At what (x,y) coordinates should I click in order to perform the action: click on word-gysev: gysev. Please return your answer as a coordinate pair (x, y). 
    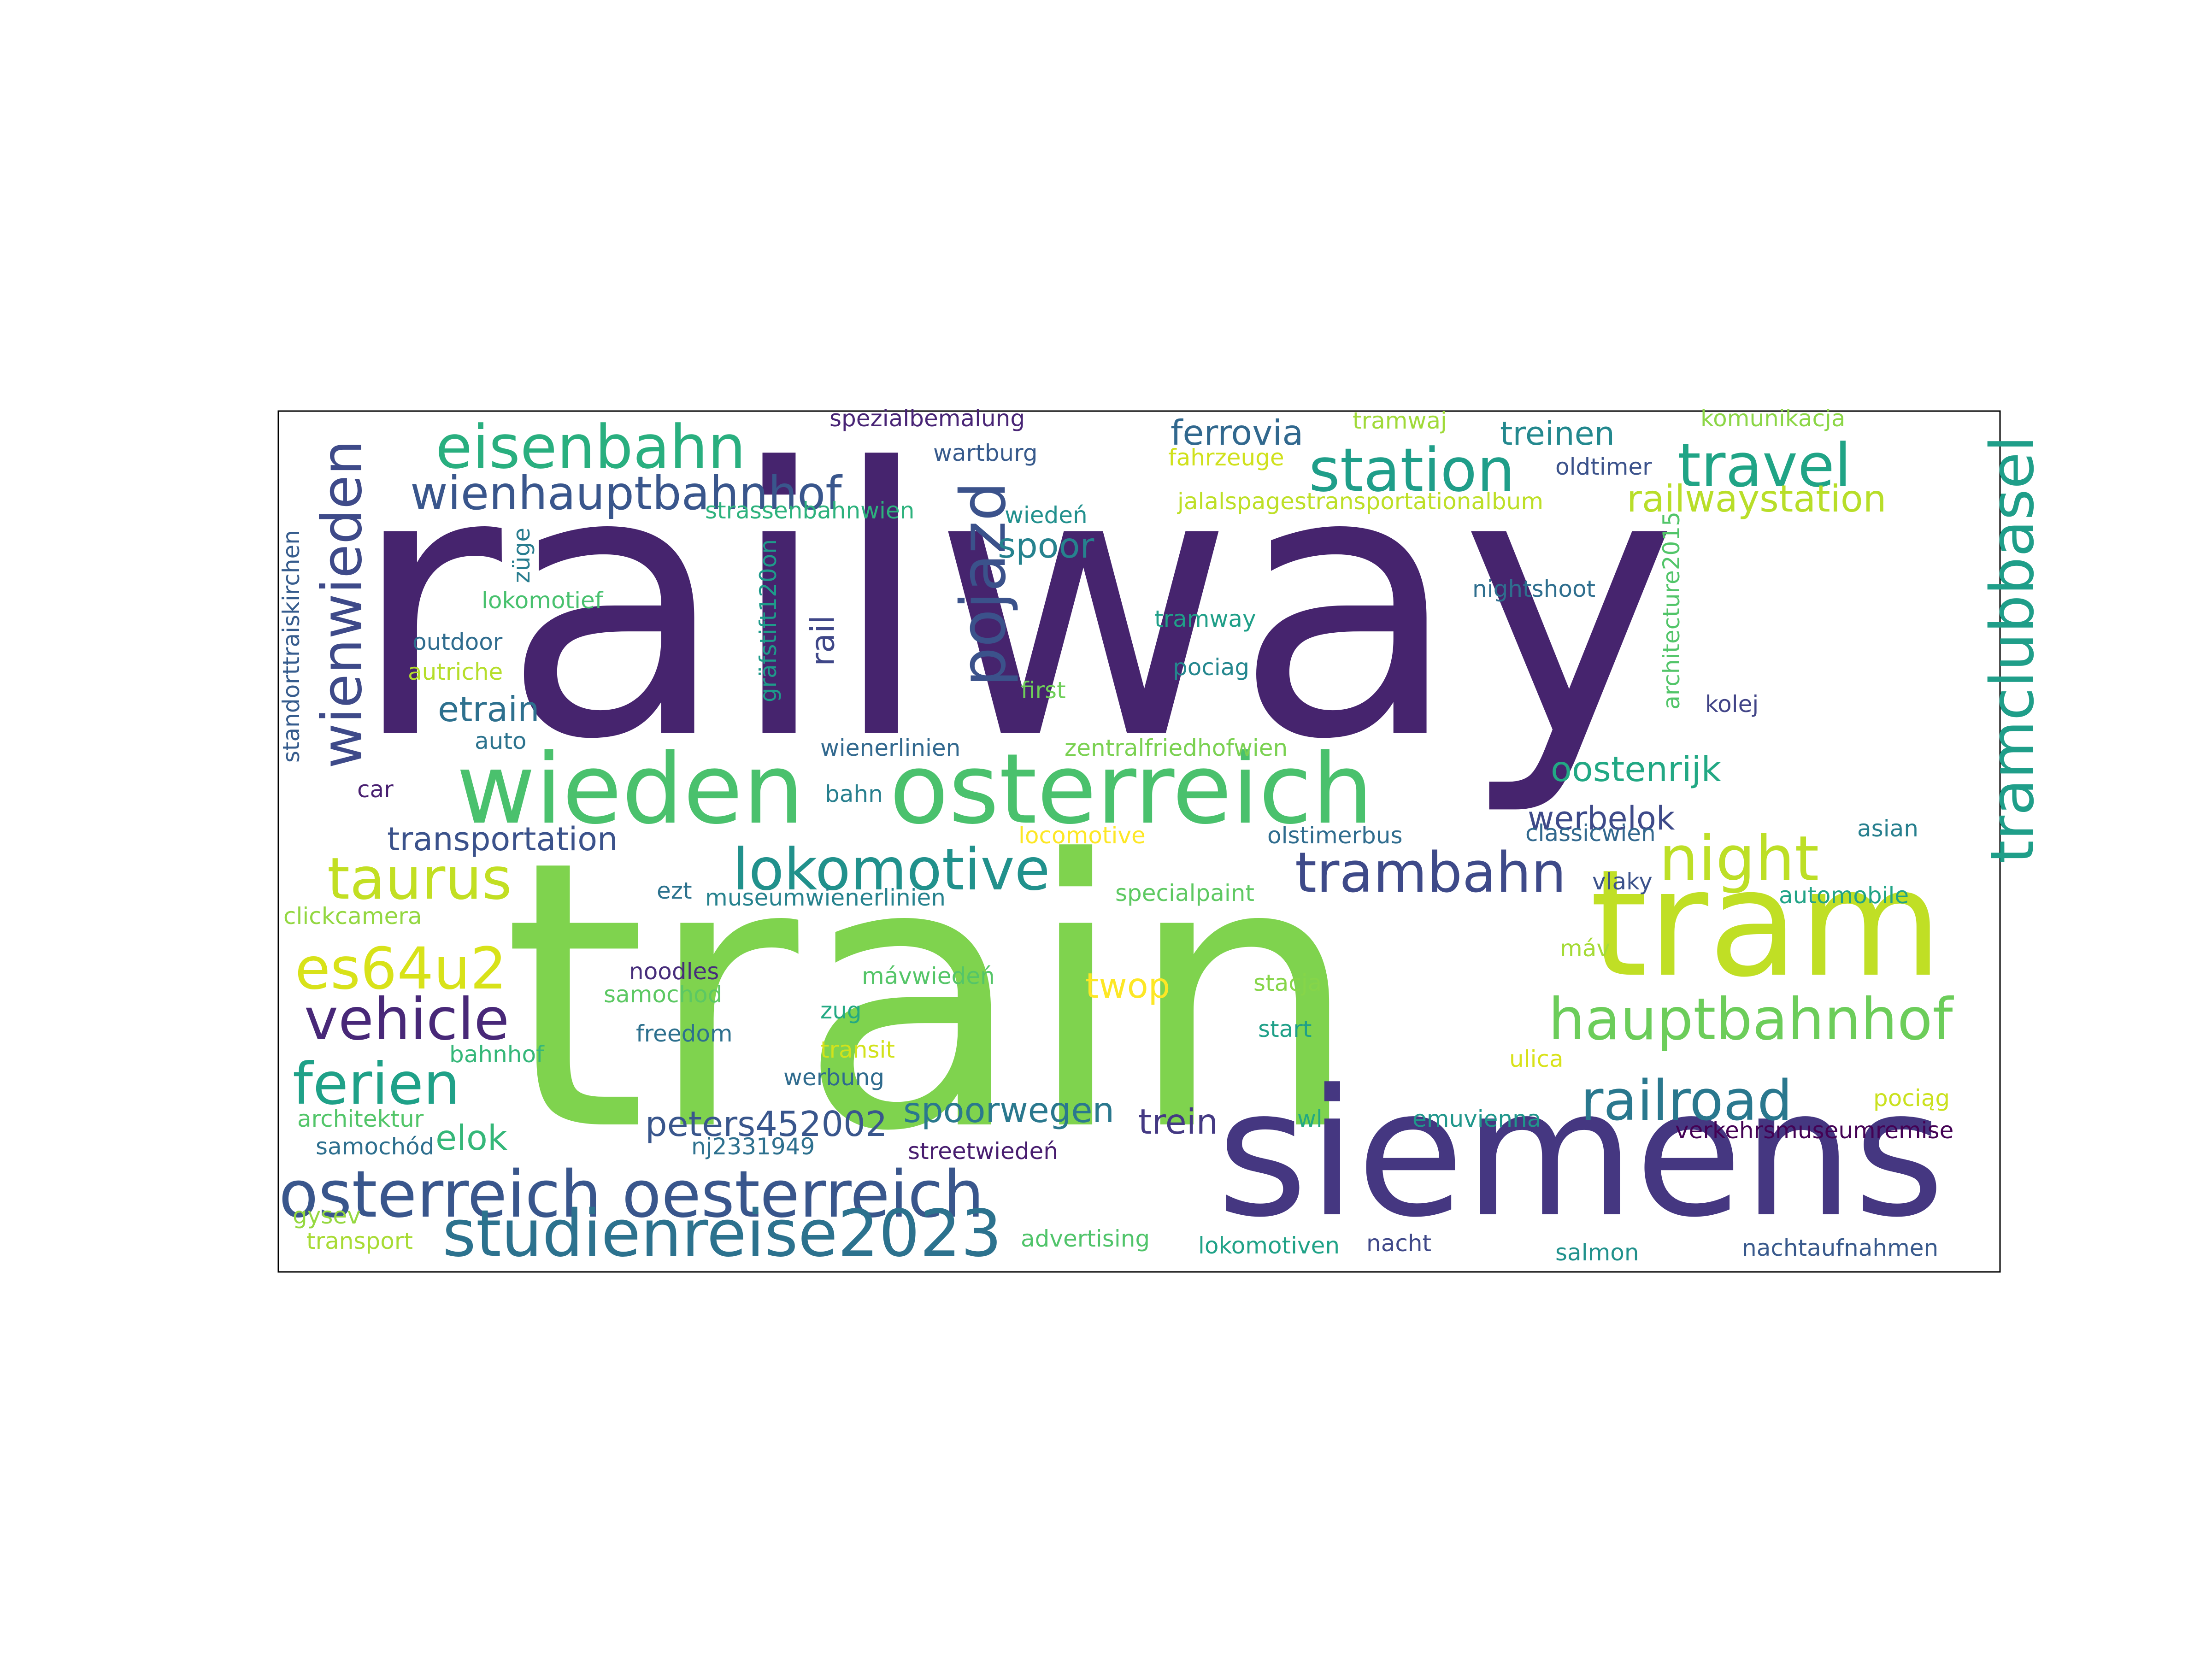
    Looking at the image, I should click on (327, 1215).